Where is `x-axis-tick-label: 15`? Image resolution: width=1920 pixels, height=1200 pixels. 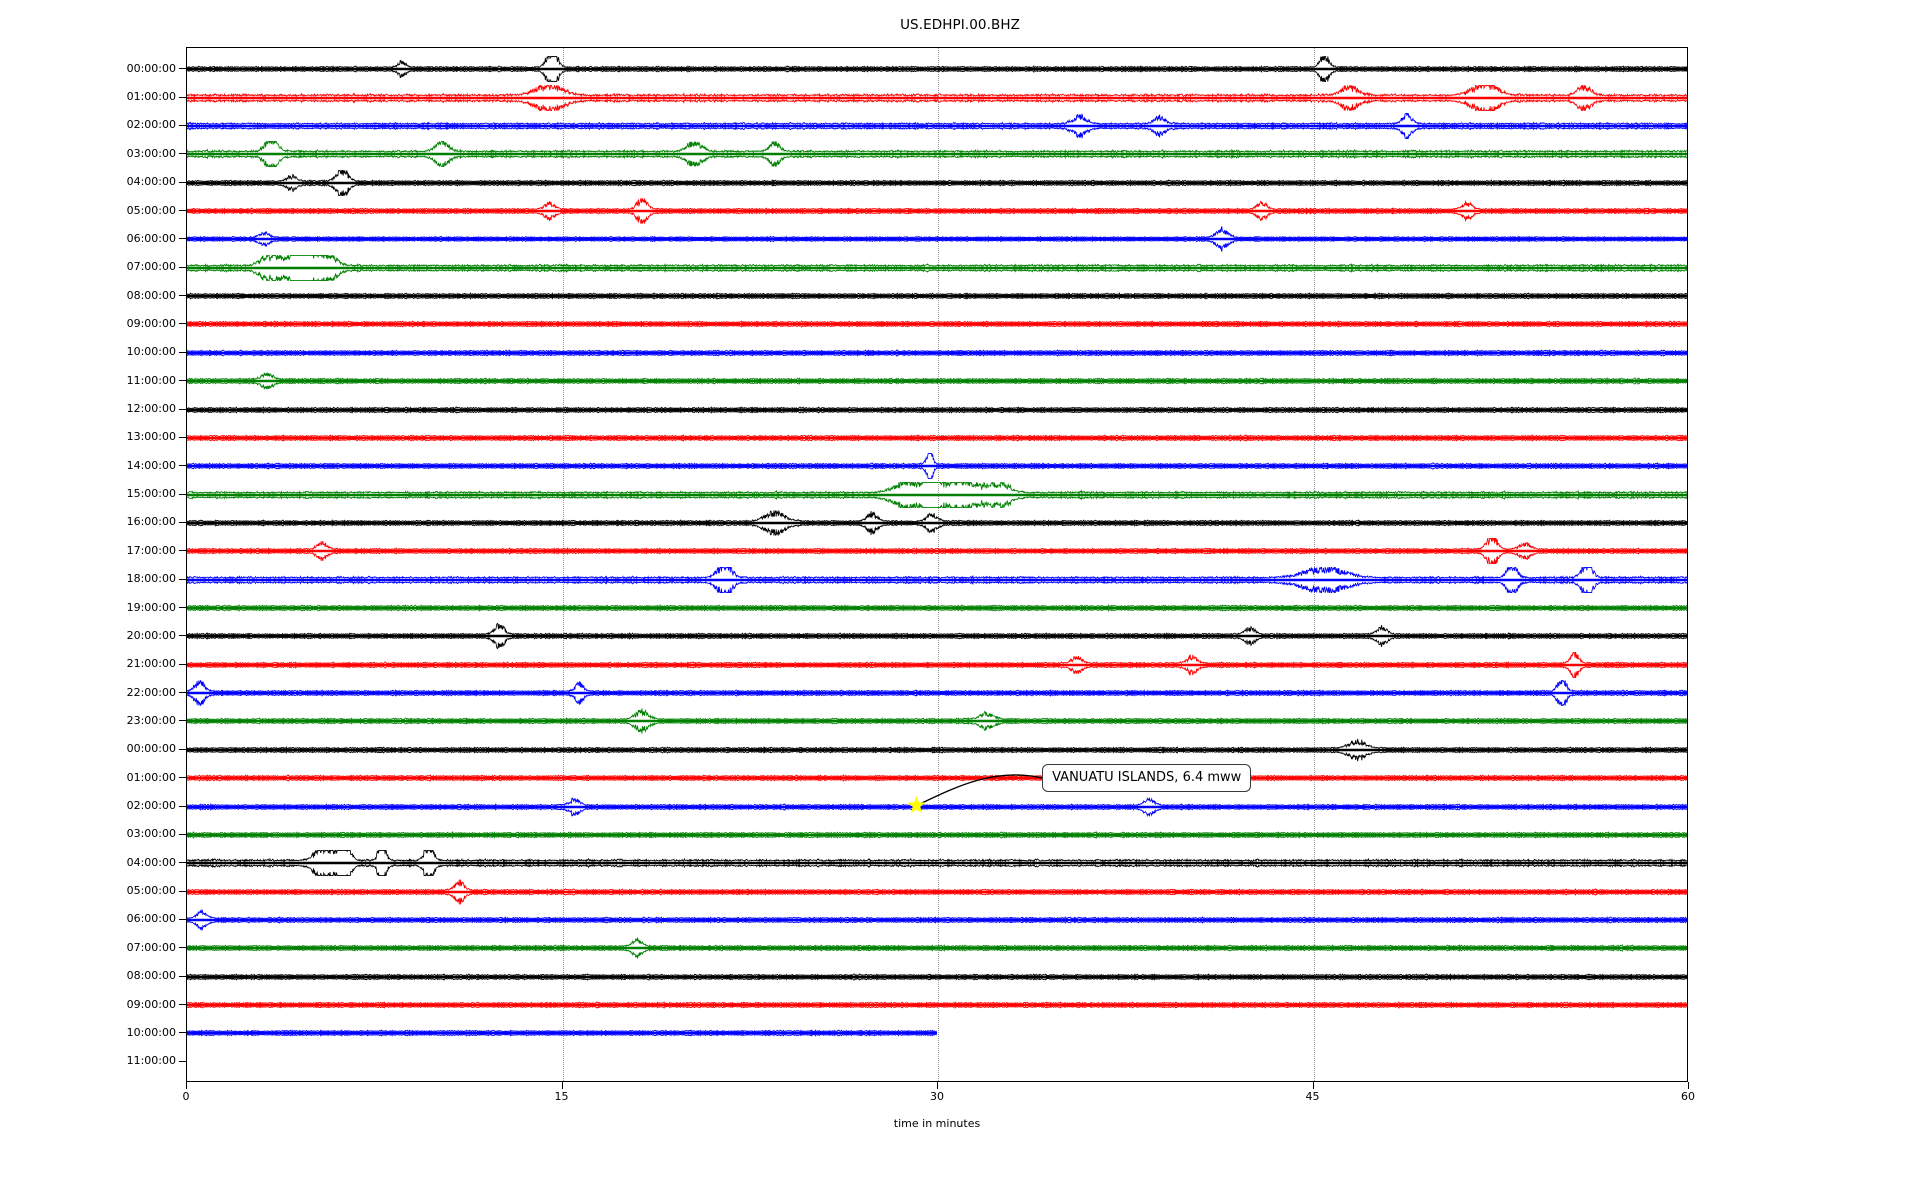
x-axis-tick-label: 15 is located at coordinates (562, 1097).